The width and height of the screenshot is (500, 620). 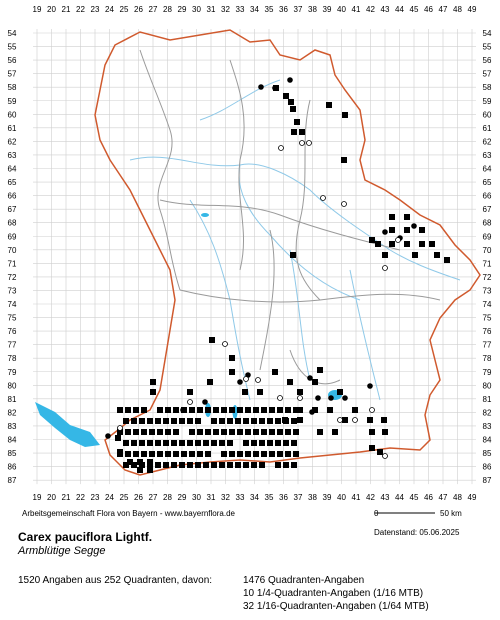 I want to click on grid-row-label: 78, so click(x=487, y=358).